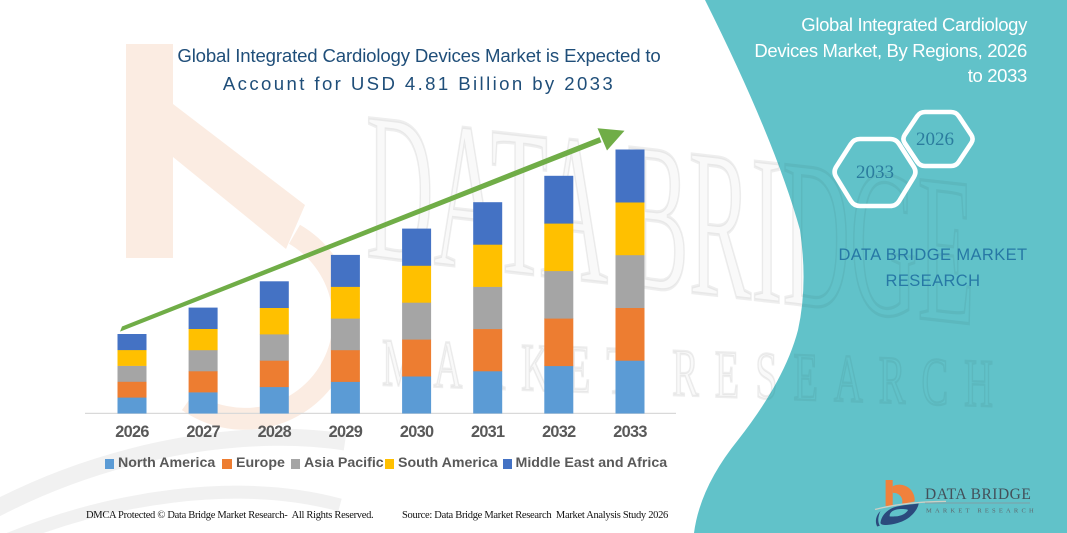  What do you see at coordinates (978, 494) in the screenshot?
I see `svg-text: DATA BRIDGE` at bounding box center [978, 494].